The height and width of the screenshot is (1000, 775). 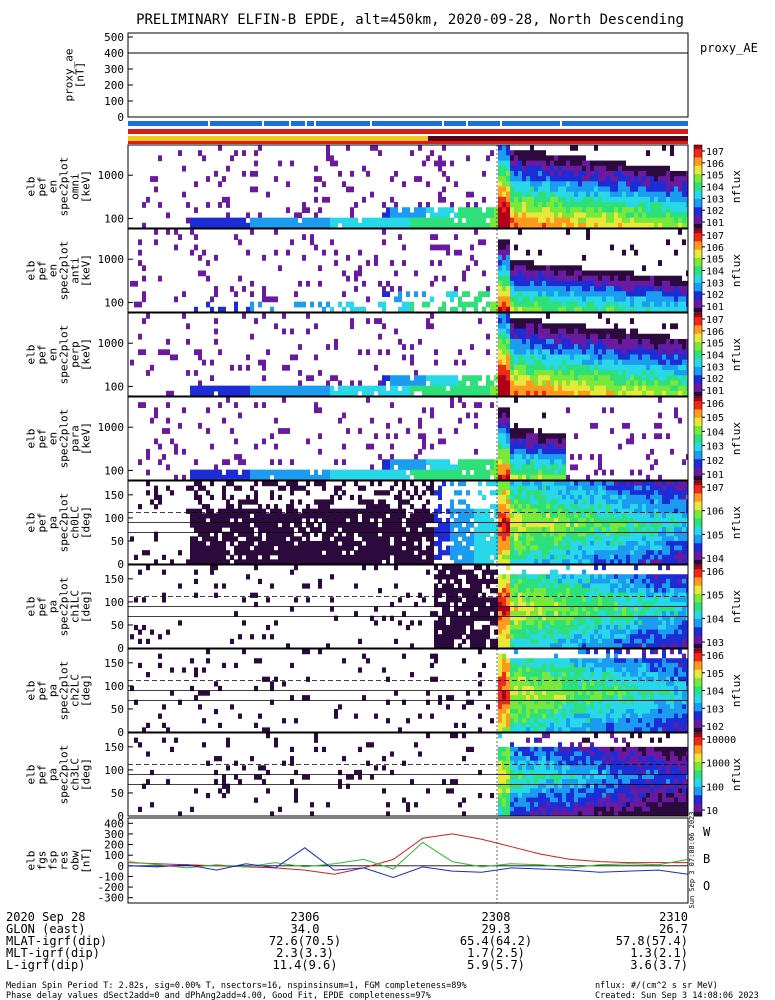 What do you see at coordinates (31, 187) in the screenshot?
I see `spectrogram-0-ylabel-line: elb` at bounding box center [31, 187].